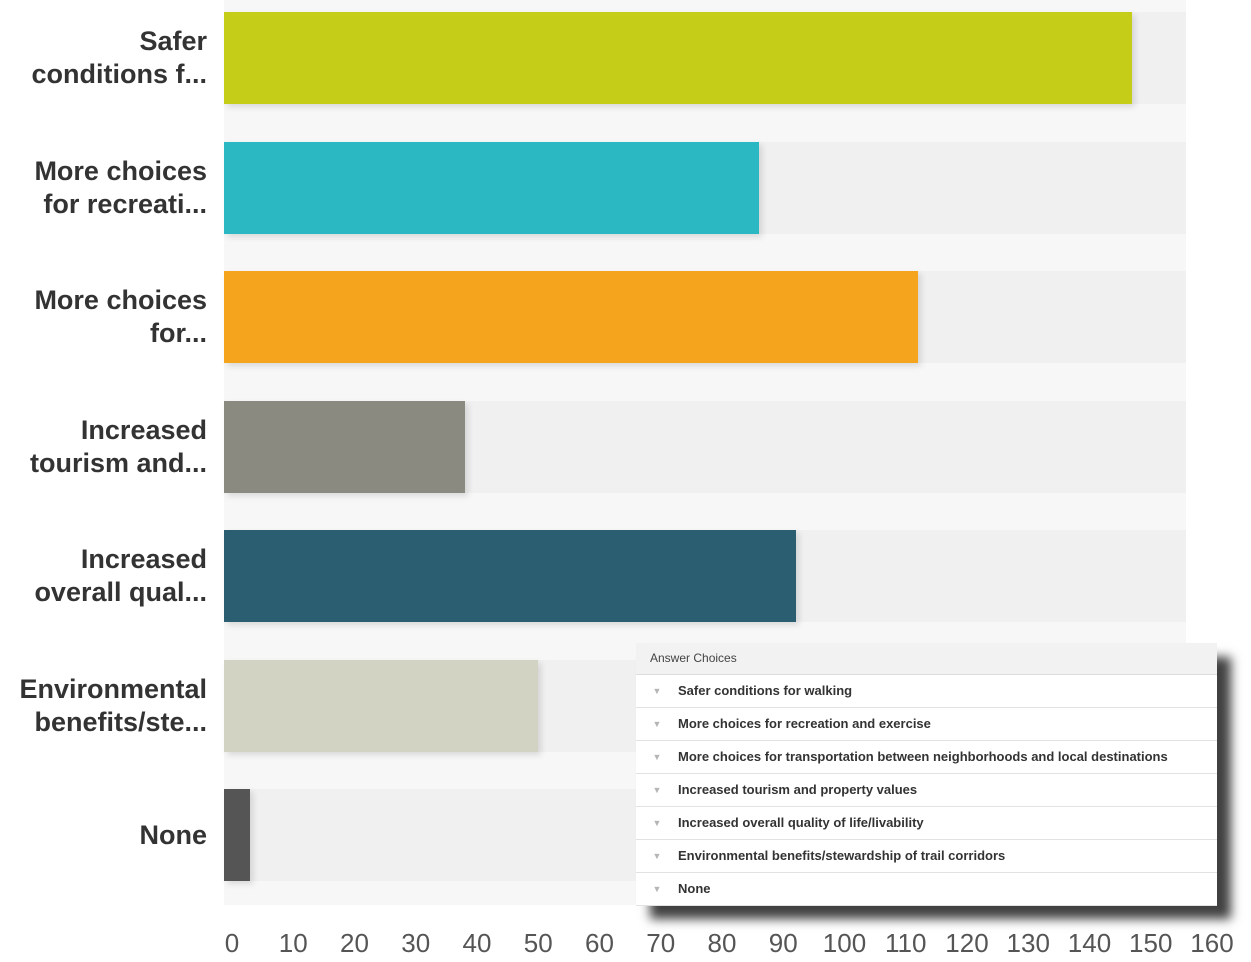 This screenshot has width=1251, height=962. I want to click on x-tick-label: 90, so click(783, 943).